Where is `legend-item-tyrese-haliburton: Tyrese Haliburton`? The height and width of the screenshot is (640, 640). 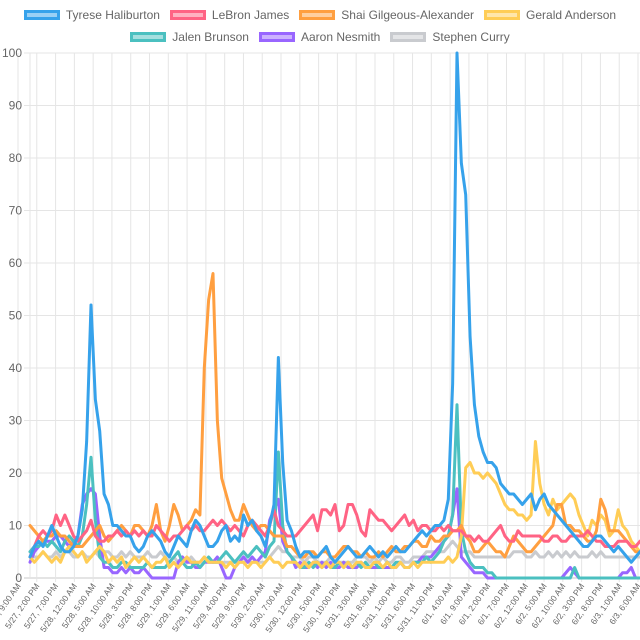
legend-item-tyrese-haliburton: Tyrese Haliburton is located at coordinates (91, 15).